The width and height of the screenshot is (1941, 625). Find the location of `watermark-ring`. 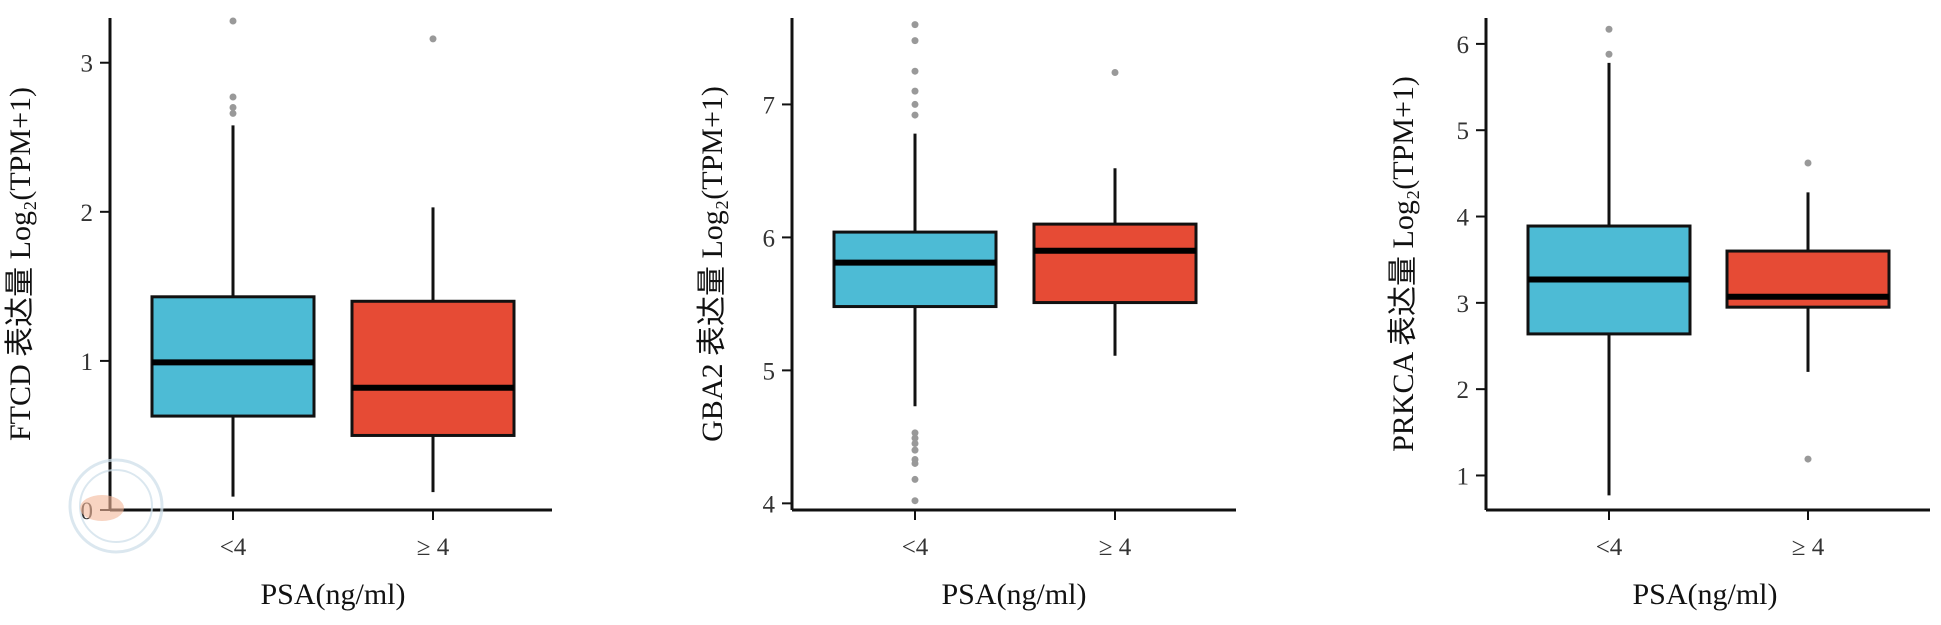

watermark-ring is located at coordinates (116, 506).